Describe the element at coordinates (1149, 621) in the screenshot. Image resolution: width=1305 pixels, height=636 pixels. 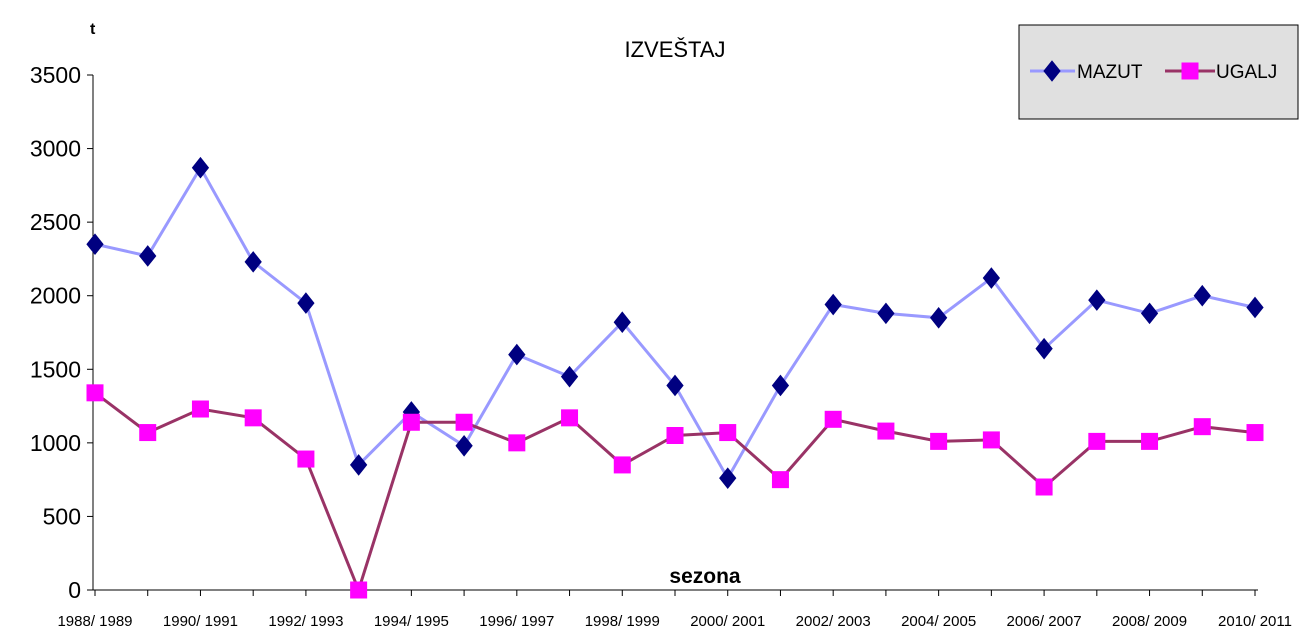
I see `x-tick-label: 2008/ 2009` at that location.